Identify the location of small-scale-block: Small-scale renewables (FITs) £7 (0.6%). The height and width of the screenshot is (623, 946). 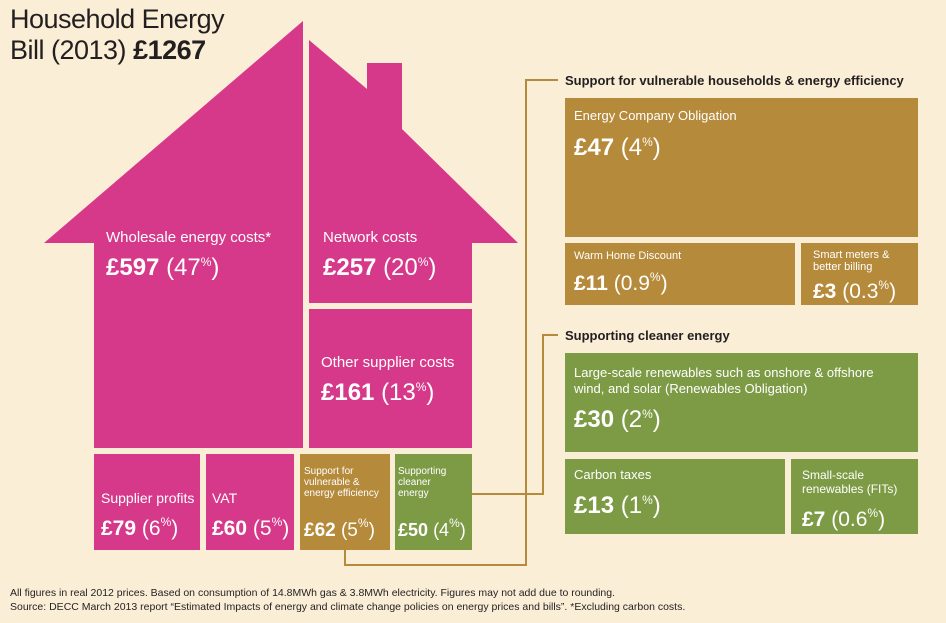
(854, 496).